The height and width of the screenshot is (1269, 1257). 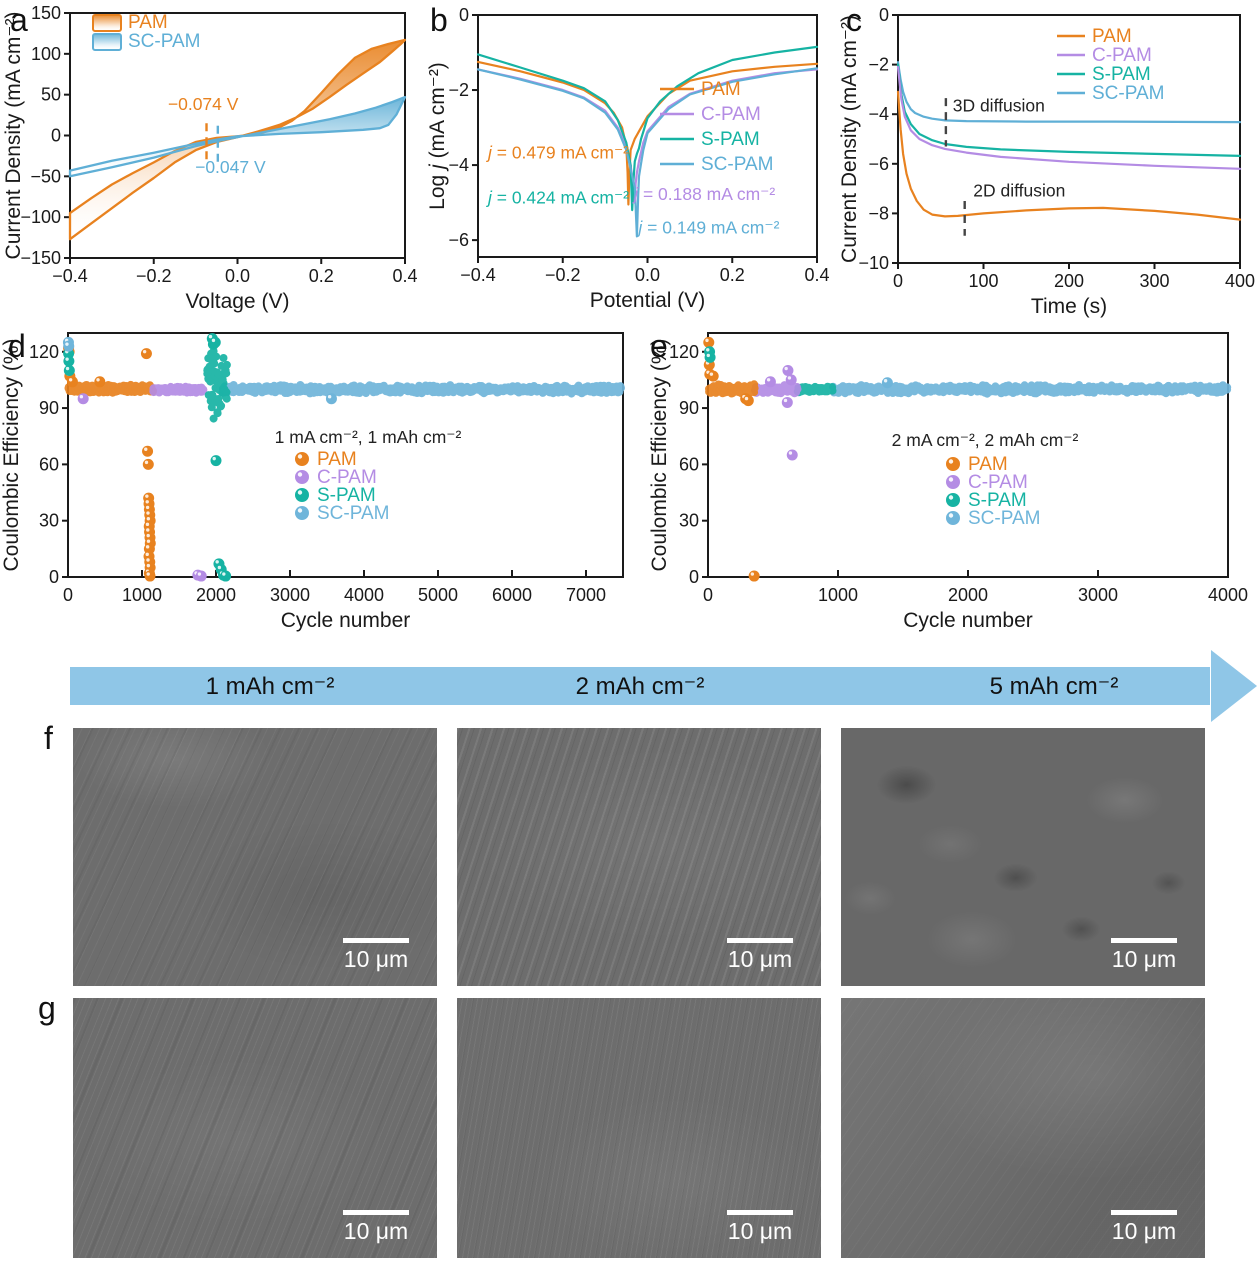 I want to click on legend-swatch, so click(x=107, y=23).